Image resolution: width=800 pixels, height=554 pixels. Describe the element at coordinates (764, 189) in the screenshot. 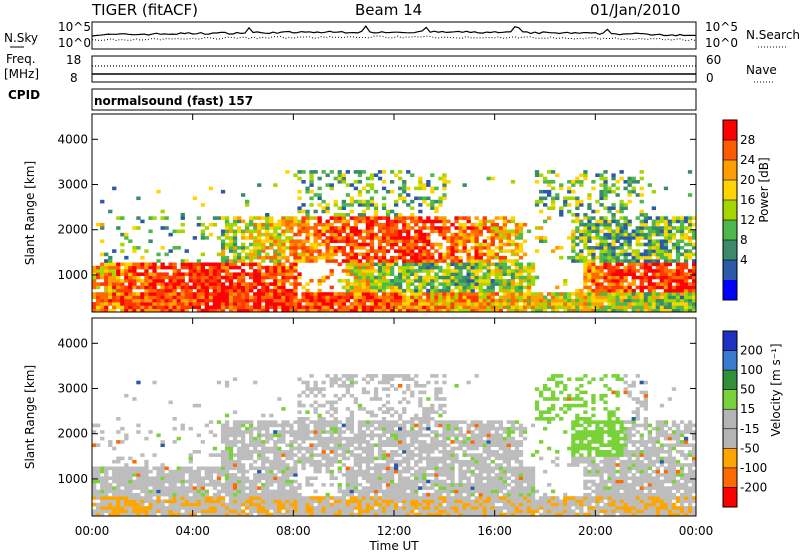

I see `power-colorbar-label: Power [dB]` at that location.